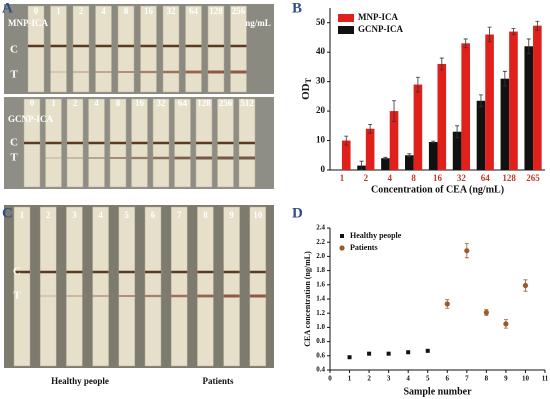 The height and width of the screenshot is (399, 550). What do you see at coordinates (533, 178) in the screenshot?
I see `x-tick-label: 265` at bounding box center [533, 178].